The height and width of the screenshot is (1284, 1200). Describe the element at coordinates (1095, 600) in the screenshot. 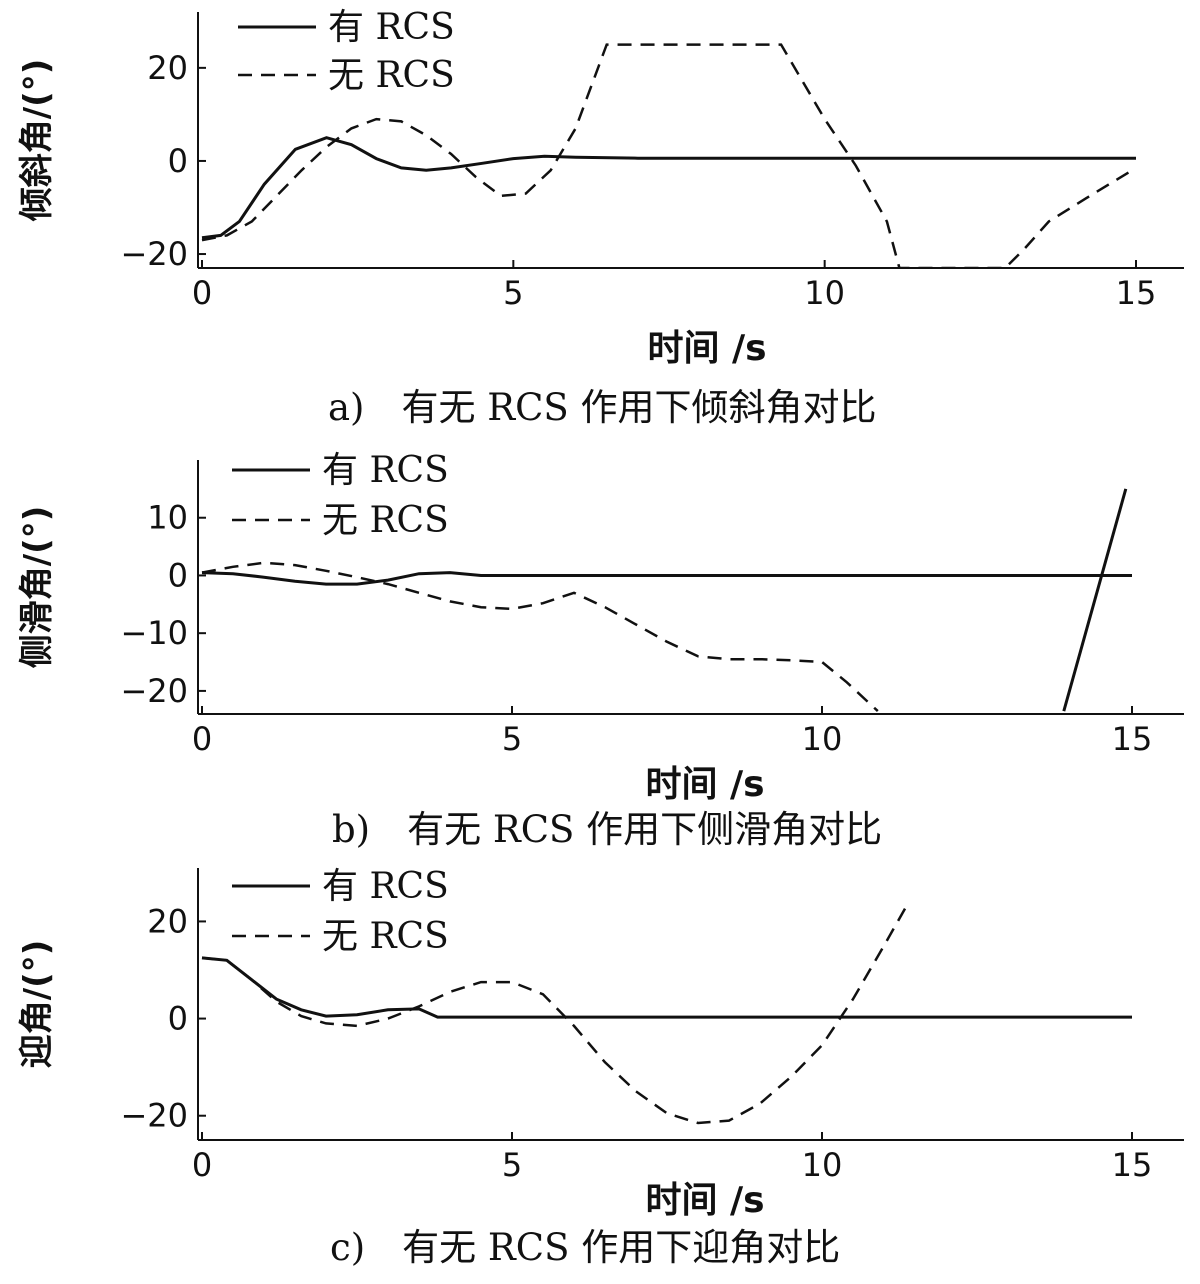

I see `series-line-with-rcs-segment` at that location.